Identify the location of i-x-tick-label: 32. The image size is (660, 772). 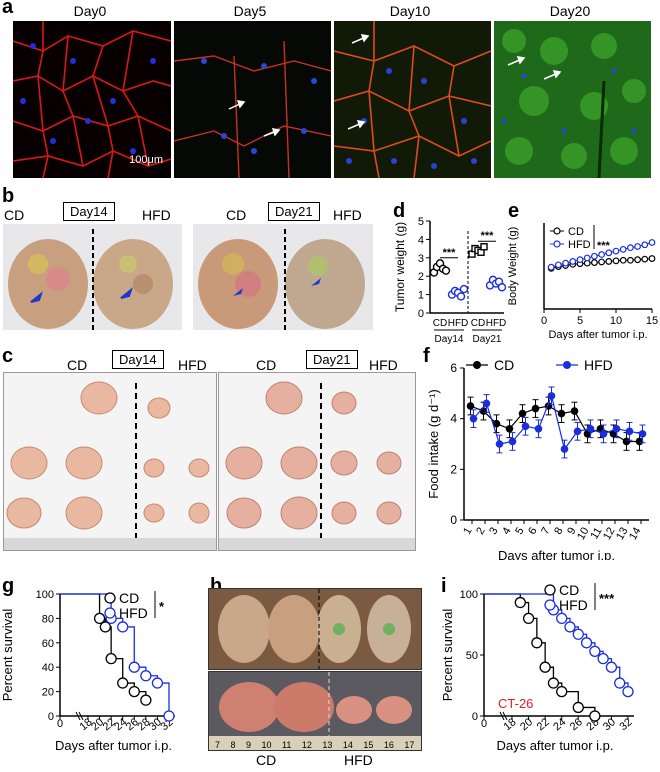
(626, 724).